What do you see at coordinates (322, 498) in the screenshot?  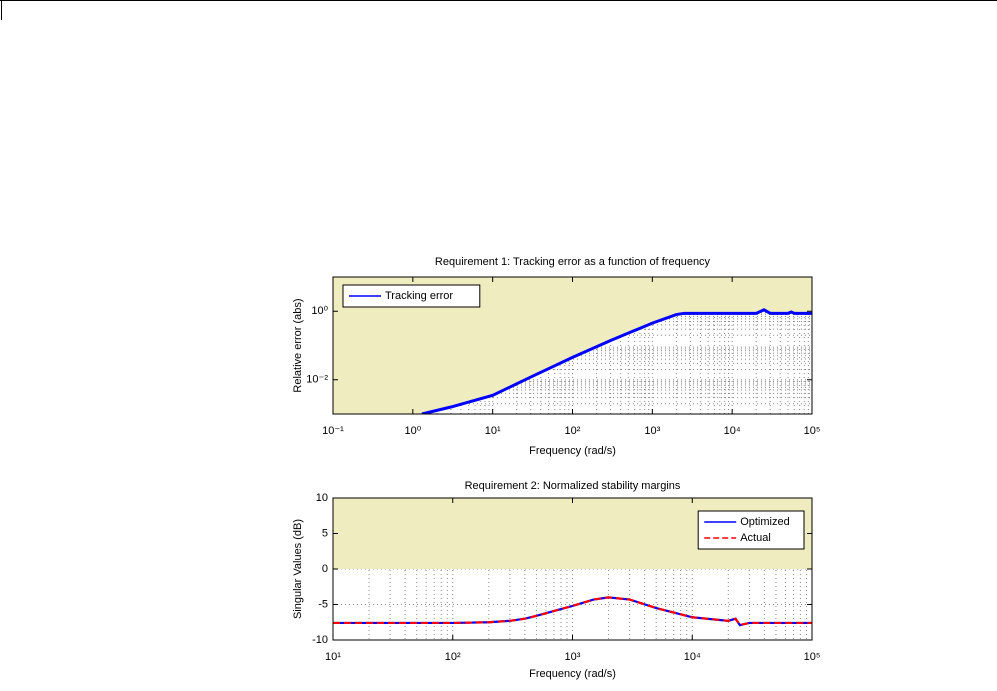 I see `y-tick-label: 10` at bounding box center [322, 498].